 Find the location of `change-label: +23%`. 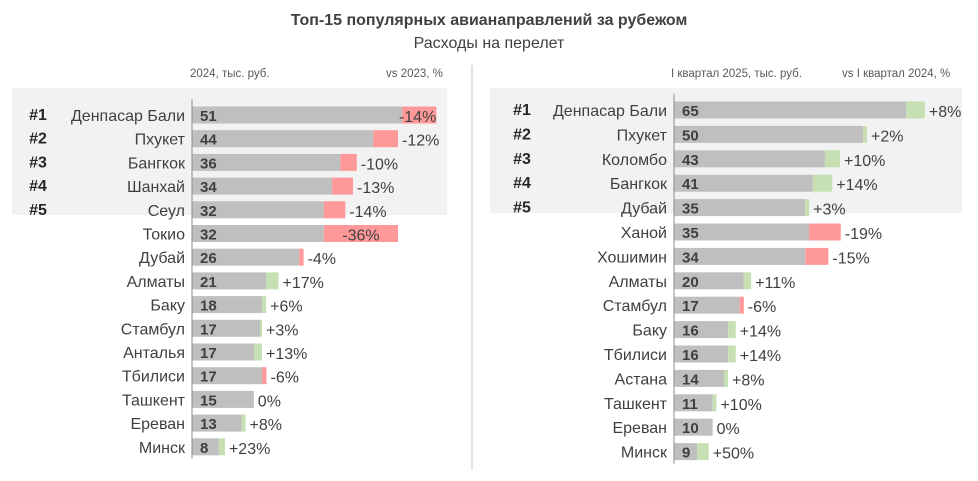

change-label: +23% is located at coordinates (249, 449).